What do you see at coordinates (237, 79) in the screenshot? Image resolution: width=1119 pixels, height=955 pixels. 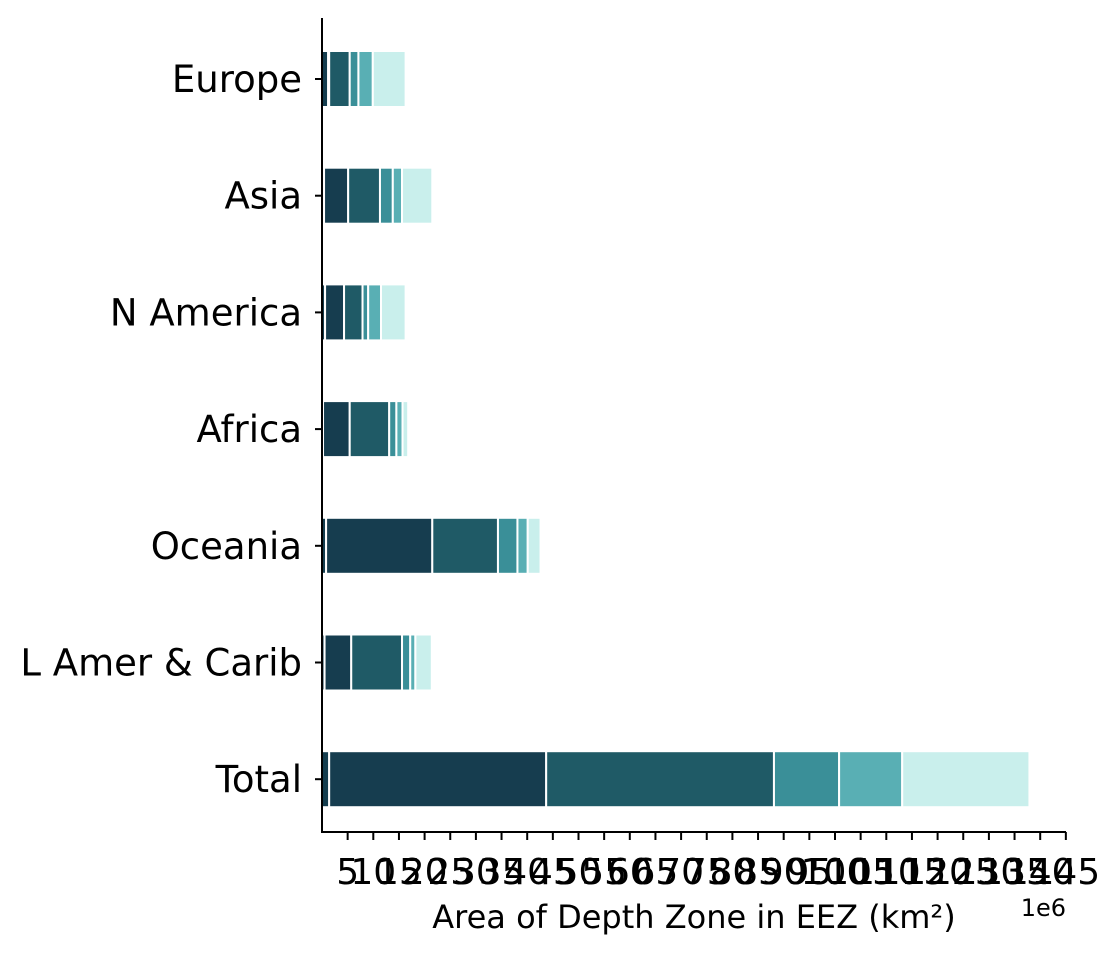 I see `category-label: Europe` at bounding box center [237, 79].